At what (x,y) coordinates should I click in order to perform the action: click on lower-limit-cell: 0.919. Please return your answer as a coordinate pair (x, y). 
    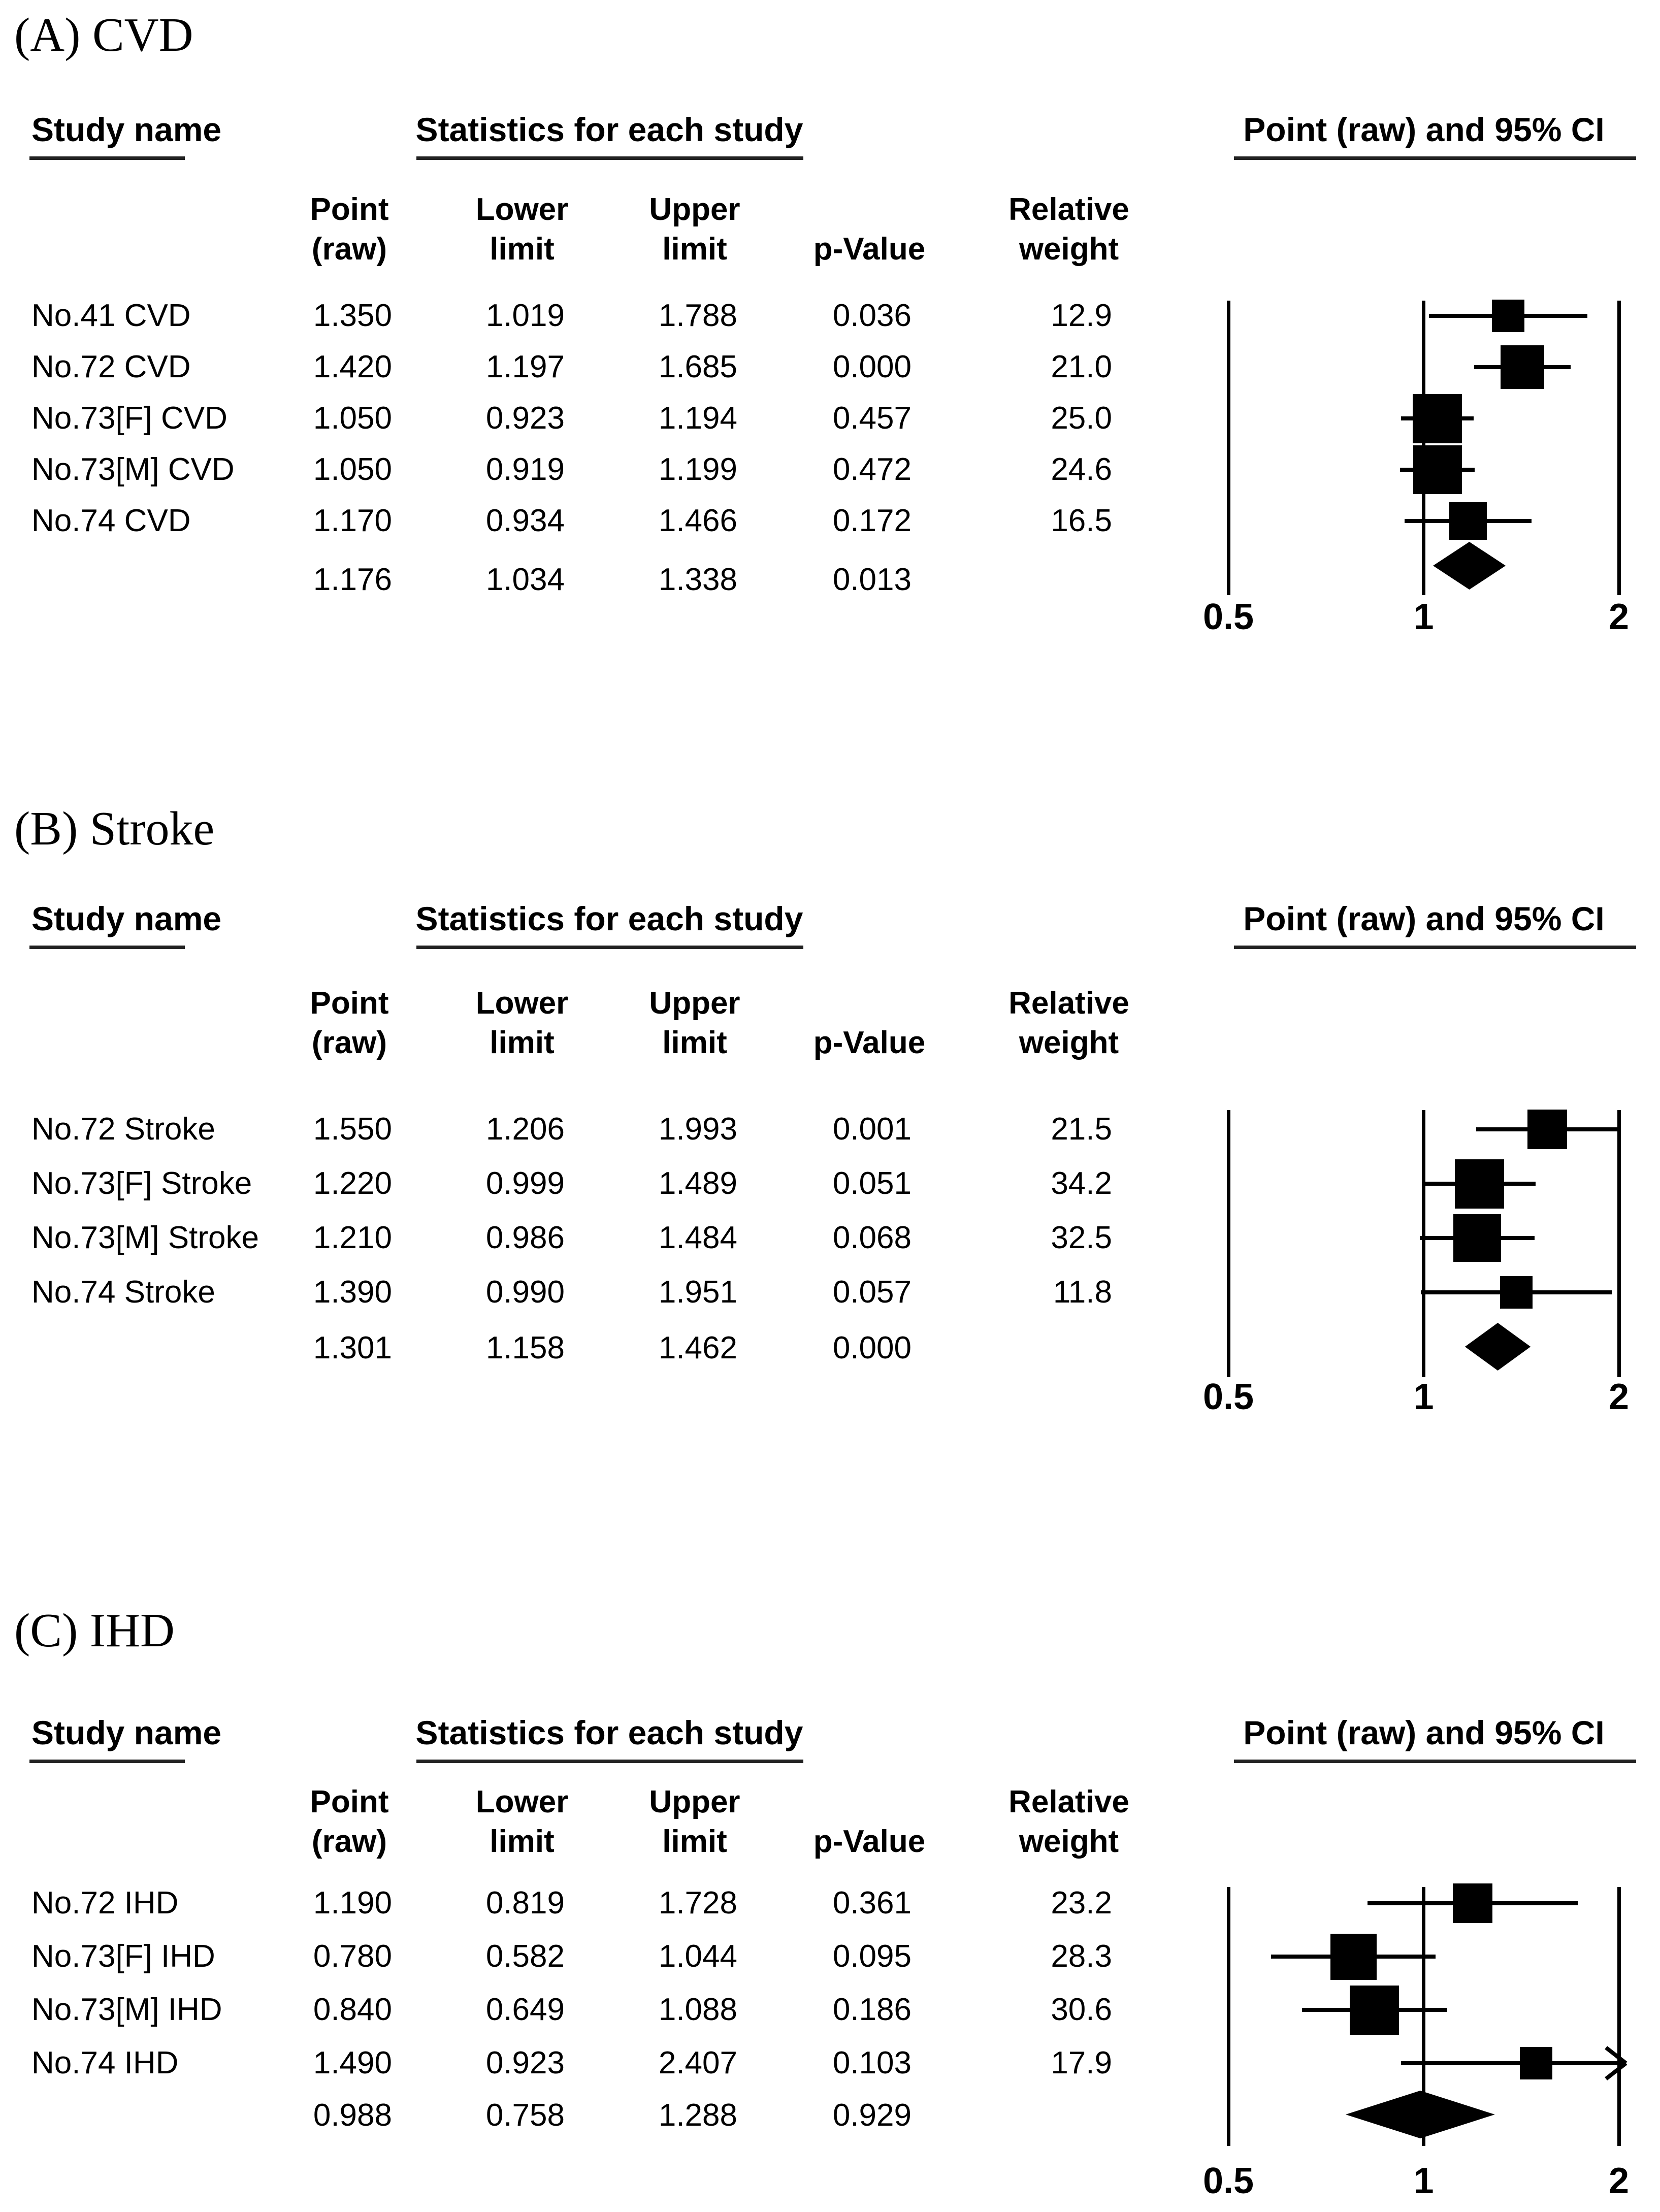
    Looking at the image, I should click on (525, 469).